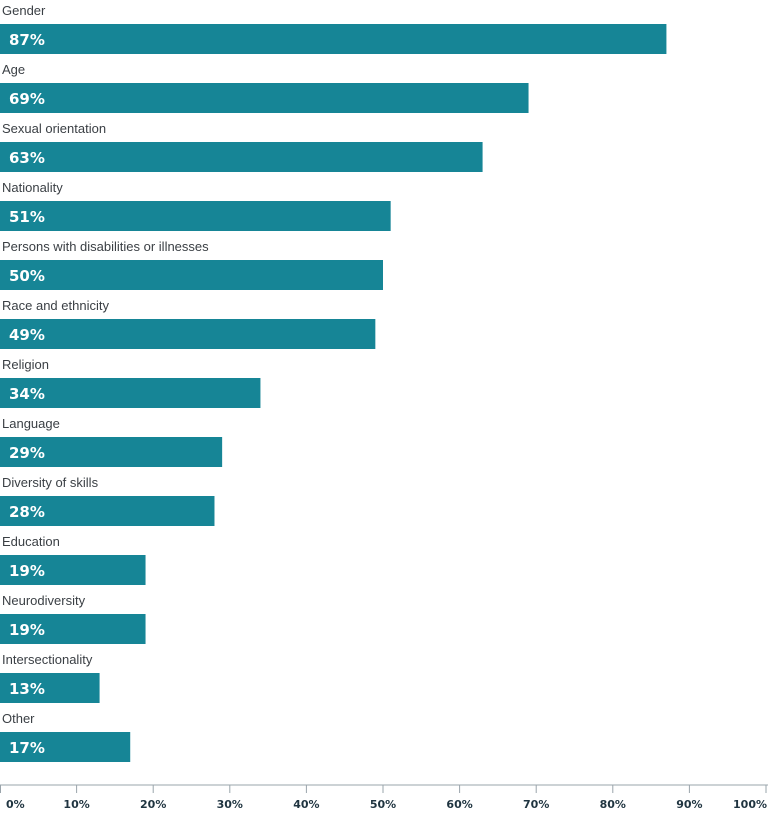 This screenshot has height=814, width=768. I want to click on value-label: 13%, so click(27, 689).